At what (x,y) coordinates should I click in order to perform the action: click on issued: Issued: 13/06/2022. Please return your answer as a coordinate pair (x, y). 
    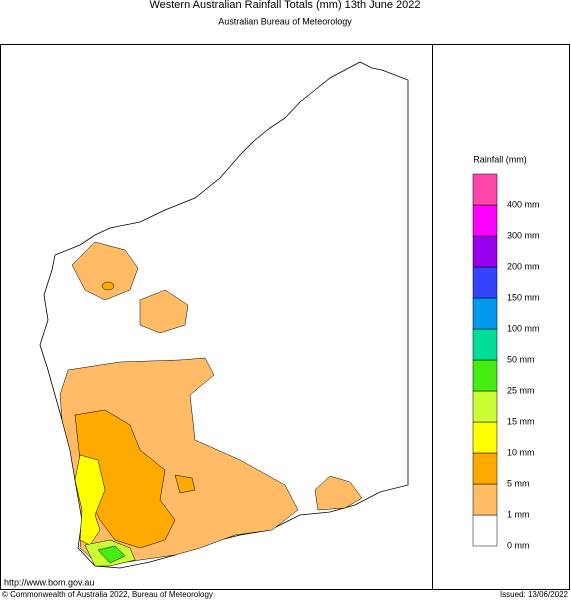
    Looking at the image, I should click on (534, 594).